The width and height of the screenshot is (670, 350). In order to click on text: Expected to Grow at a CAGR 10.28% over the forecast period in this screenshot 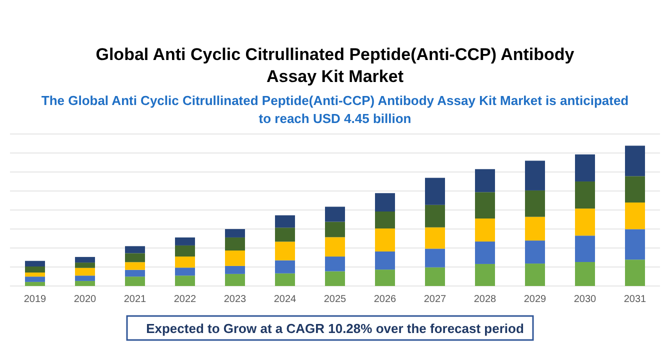, I will do `click(335, 328)`.